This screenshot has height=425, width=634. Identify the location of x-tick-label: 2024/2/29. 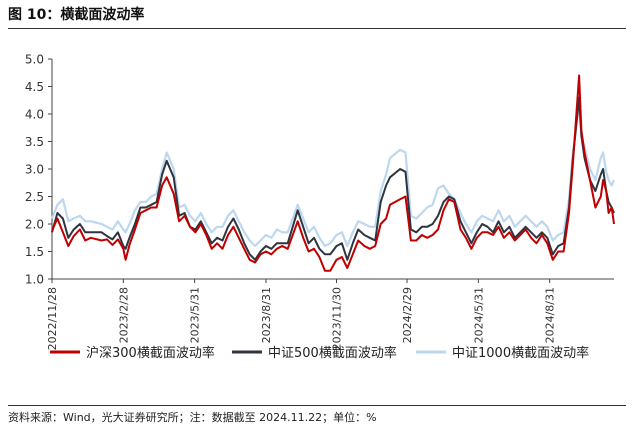
(407, 315).